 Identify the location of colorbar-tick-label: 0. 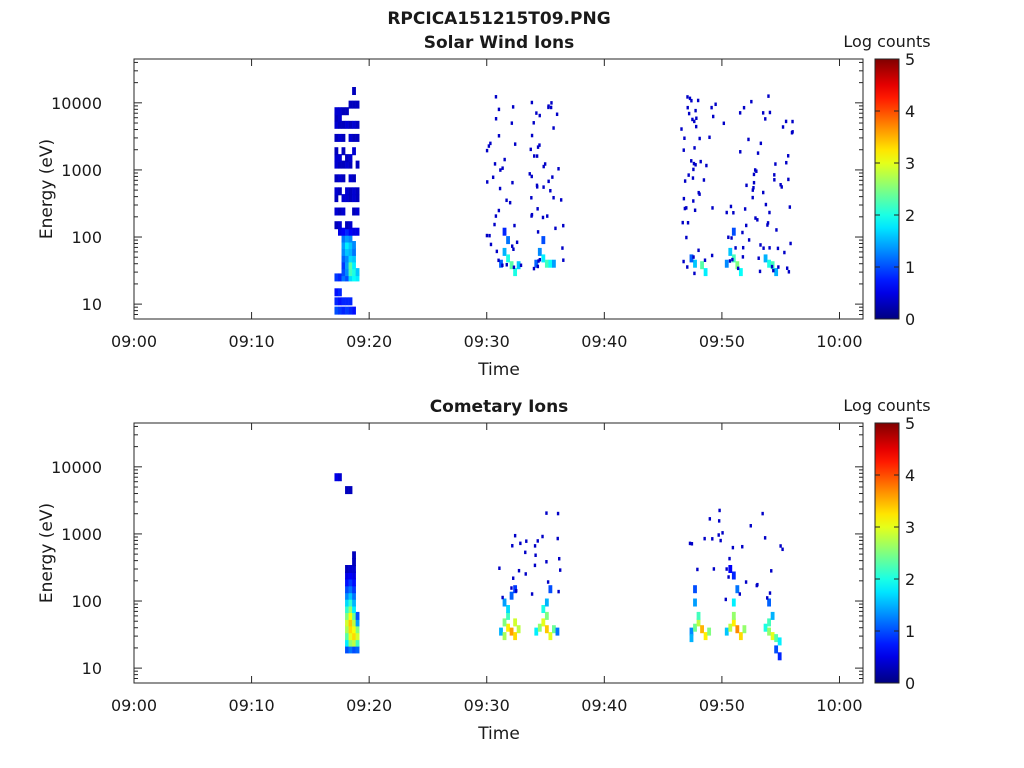
(910, 683).